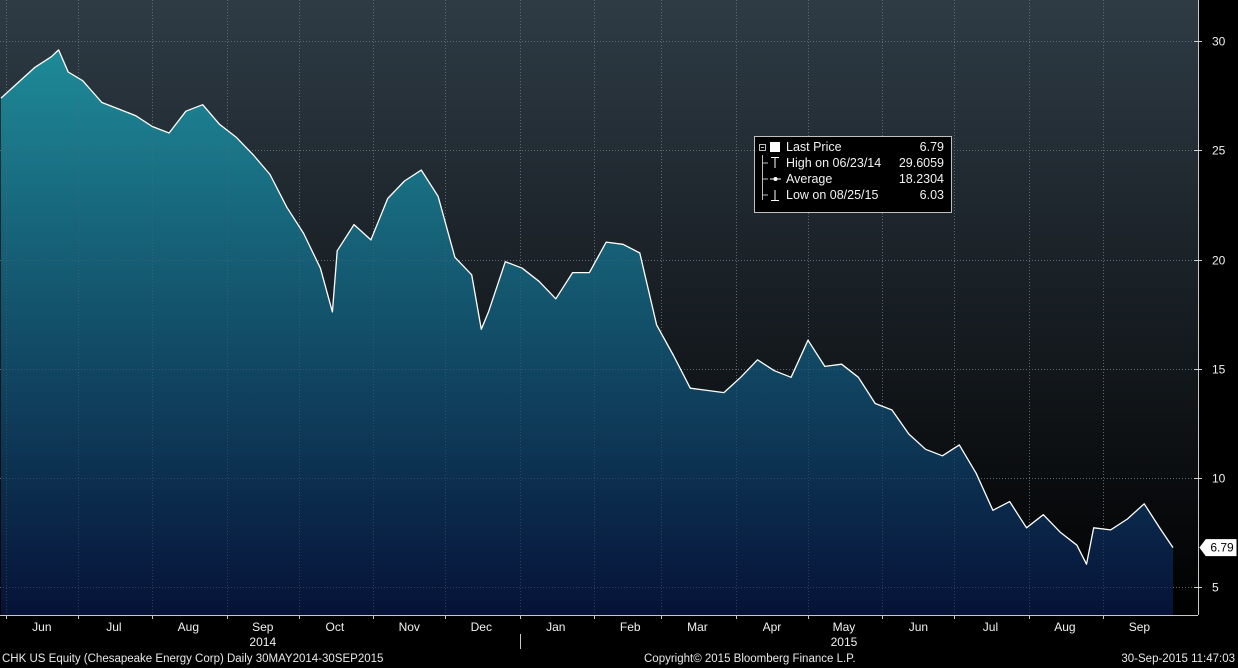 This screenshot has height=668, width=1238. I want to click on last-price-flag-shape, so click(1218, 548).